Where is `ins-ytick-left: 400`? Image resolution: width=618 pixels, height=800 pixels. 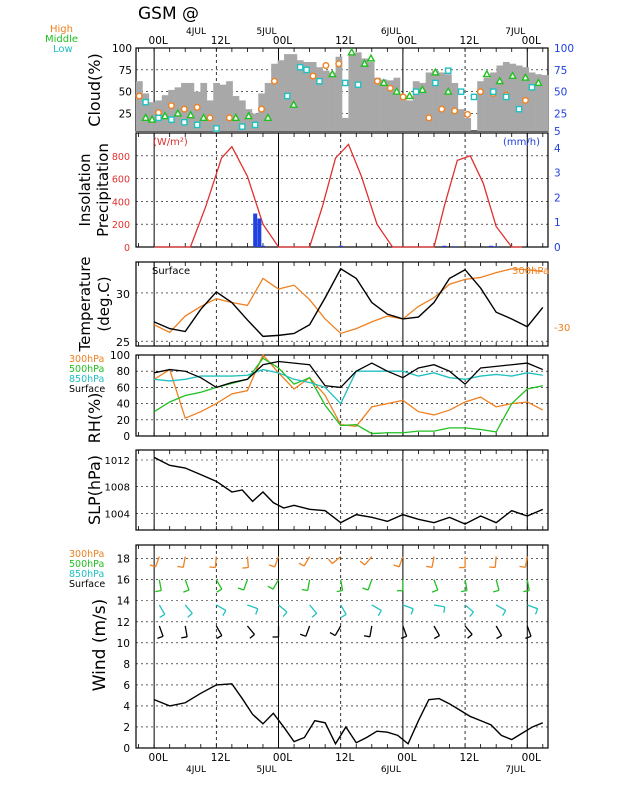 ins-ytick-left: 400 is located at coordinates (121, 202).